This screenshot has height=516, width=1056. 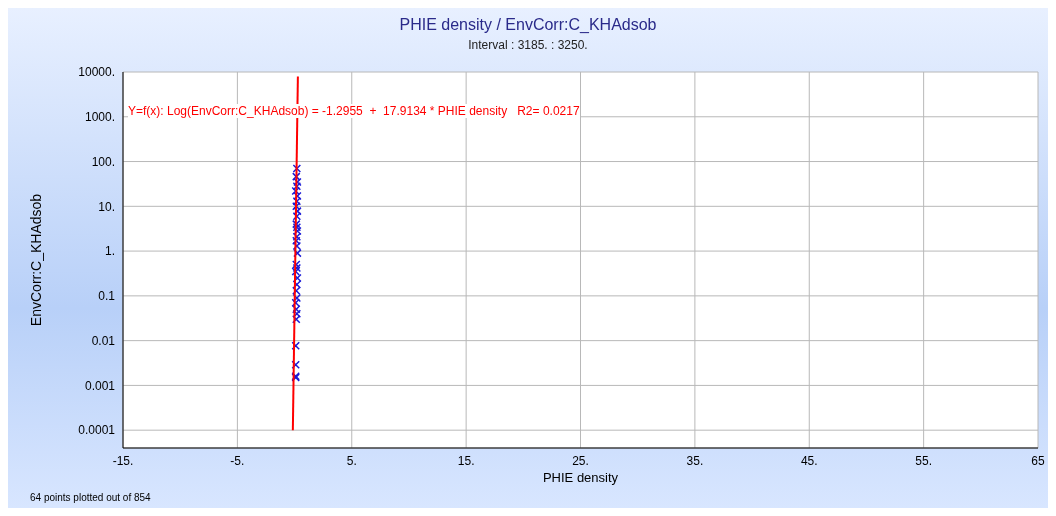 What do you see at coordinates (528, 45) in the screenshot?
I see `chart-subtitle: Interval : 3185. : 3250.` at bounding box center [528, 45].